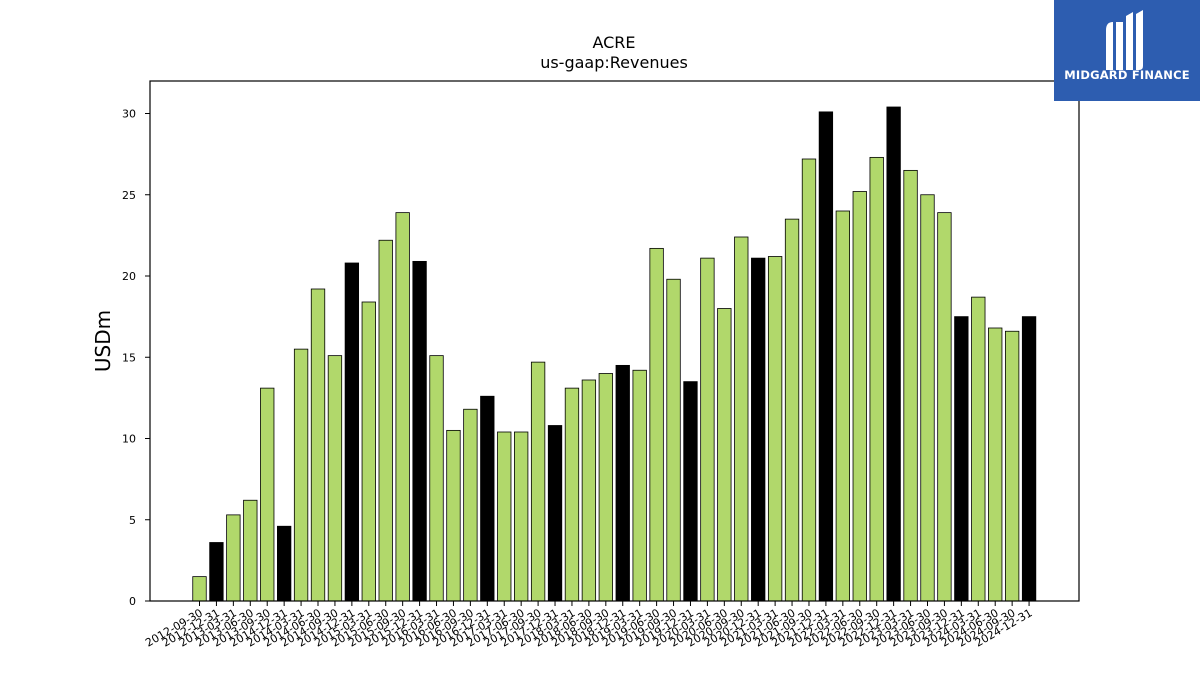  Describe the element at coordinates (103, 341) in the screenshot. I see `y-axis-label: USDm` at that location.